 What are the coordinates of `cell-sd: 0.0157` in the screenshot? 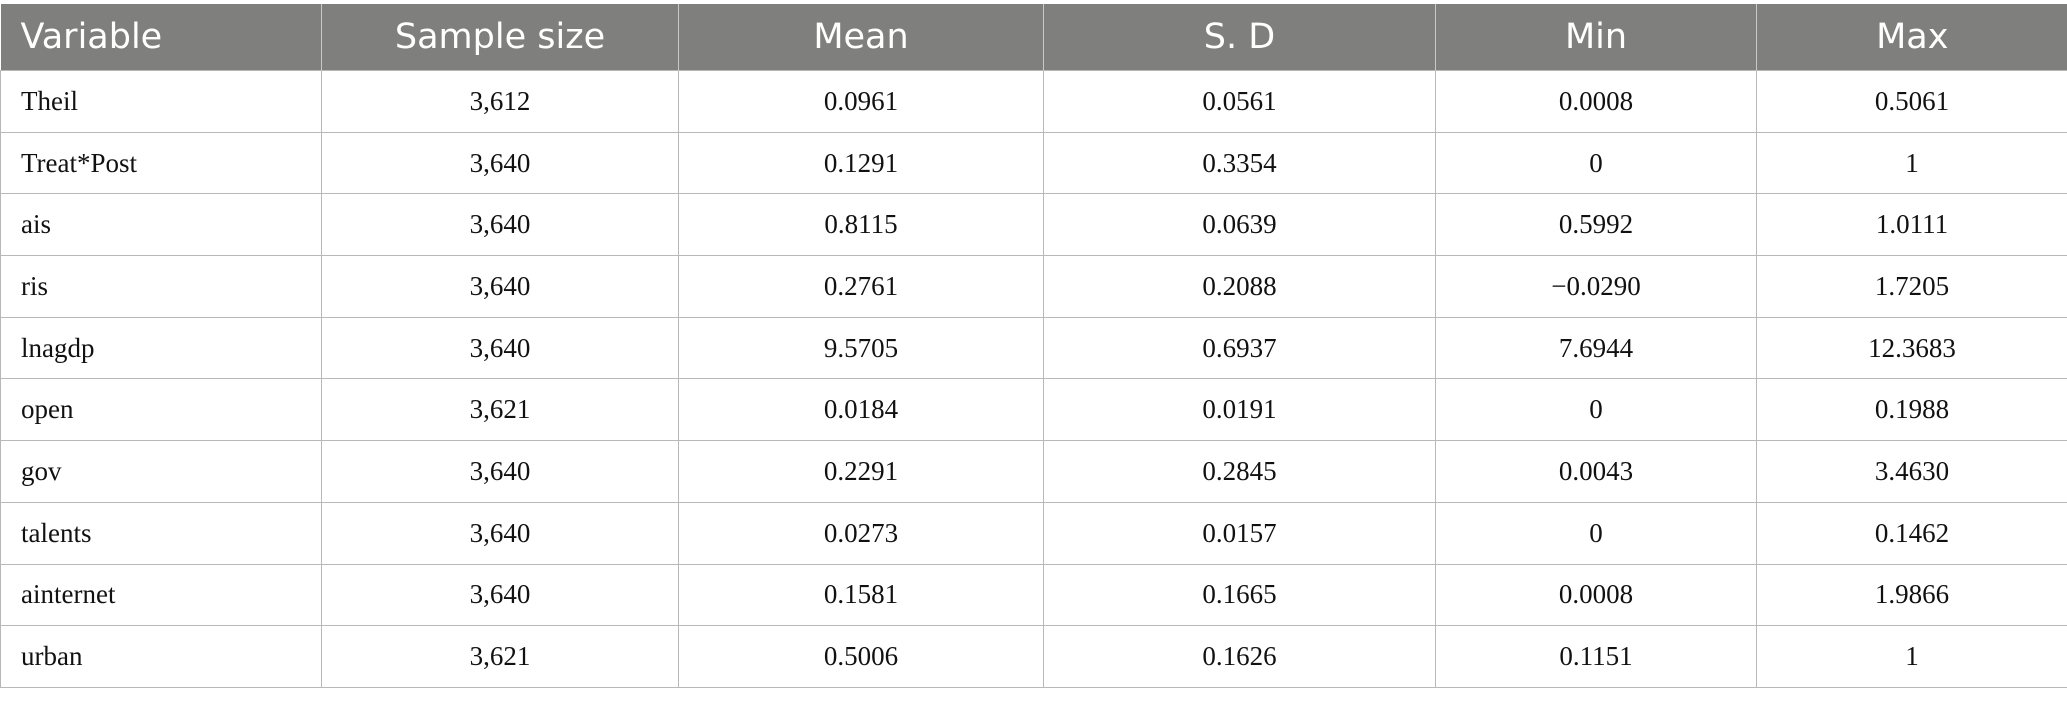 It's located at (1239, 533).